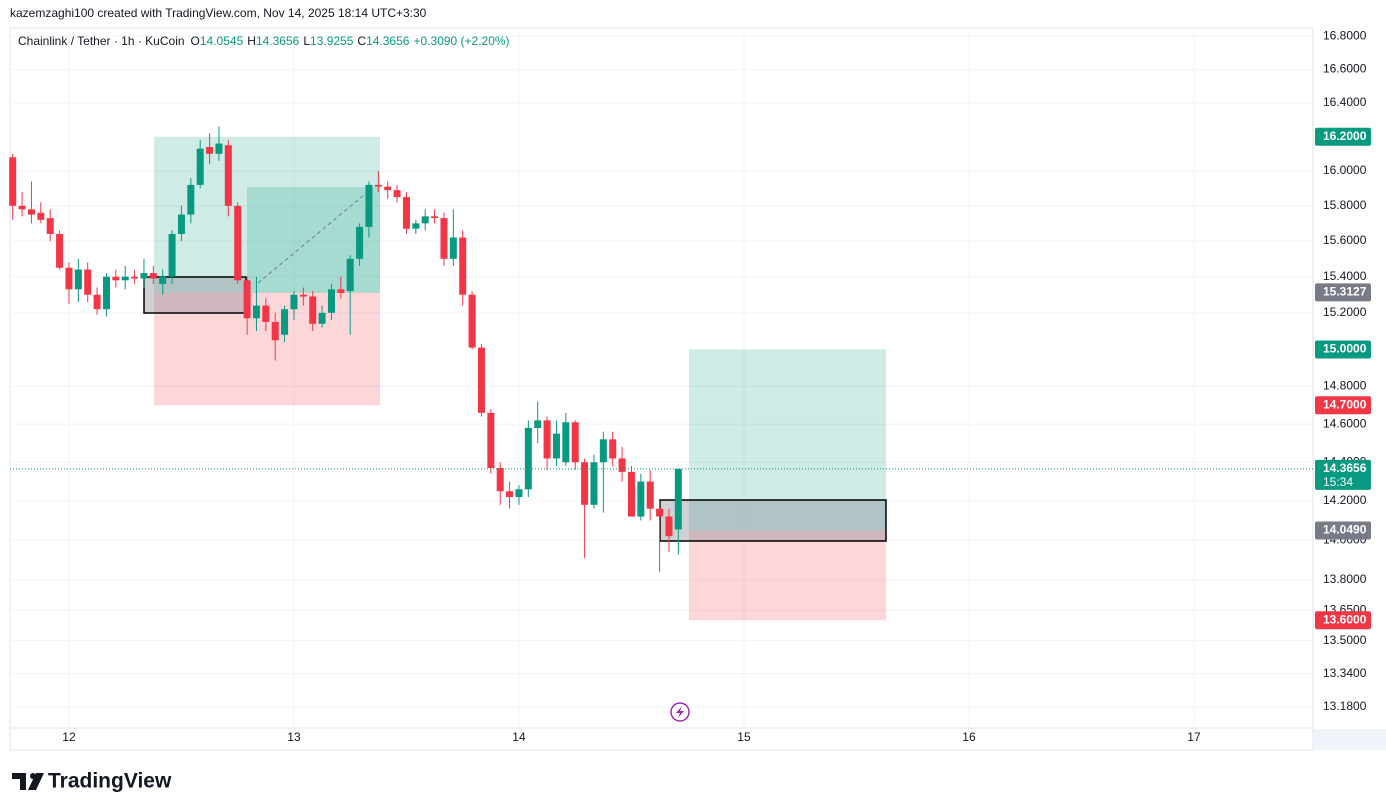 The width and height of the screenshot is (1386, 812). I want to click on price-label: 15.3127, so click(1345, 292).